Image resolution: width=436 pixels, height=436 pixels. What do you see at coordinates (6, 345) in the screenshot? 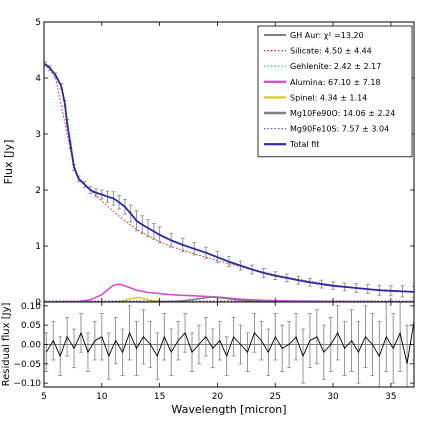
I see `residual-y-axis-label: Residual flux [Jy]` at bounding box center [6, 345].